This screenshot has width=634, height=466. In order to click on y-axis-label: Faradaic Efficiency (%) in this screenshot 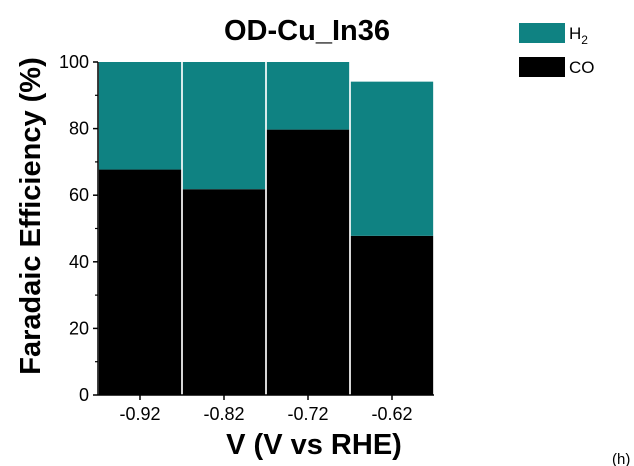, I will do `click(31, 216)`.